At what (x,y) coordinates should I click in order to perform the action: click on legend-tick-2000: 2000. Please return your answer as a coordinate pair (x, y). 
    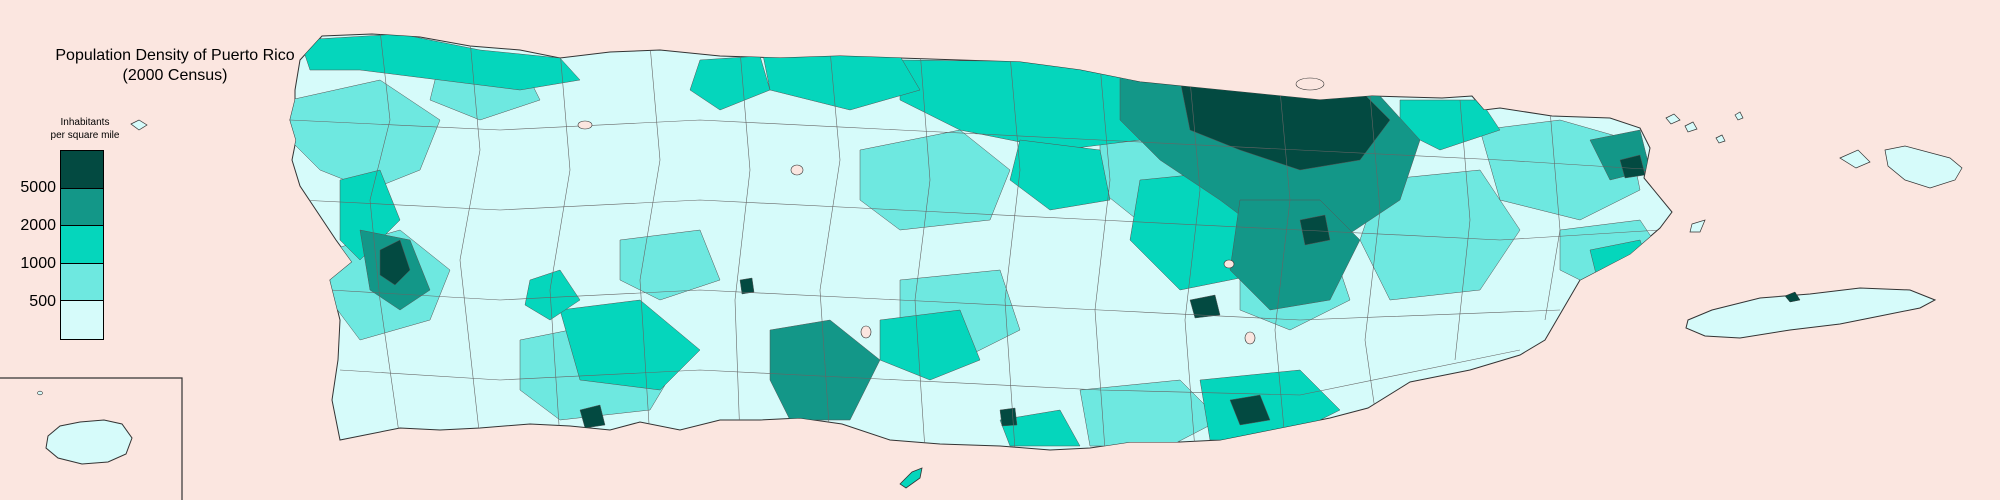
    Looking at the image, I should click on (38, 225).